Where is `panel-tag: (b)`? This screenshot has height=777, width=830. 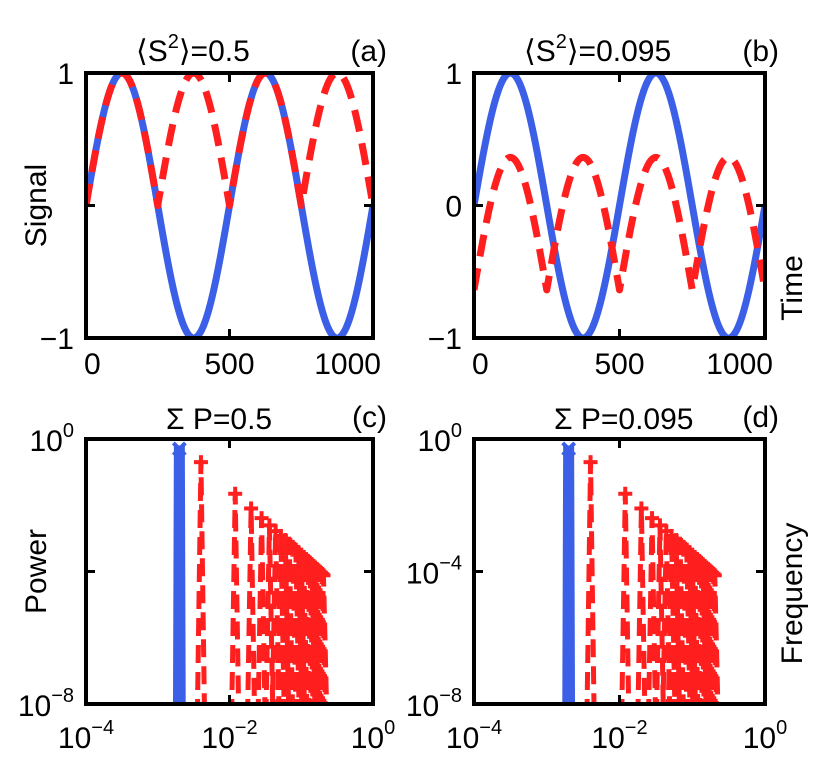 panel-tag: (b) is located at coordinates (760, 51).